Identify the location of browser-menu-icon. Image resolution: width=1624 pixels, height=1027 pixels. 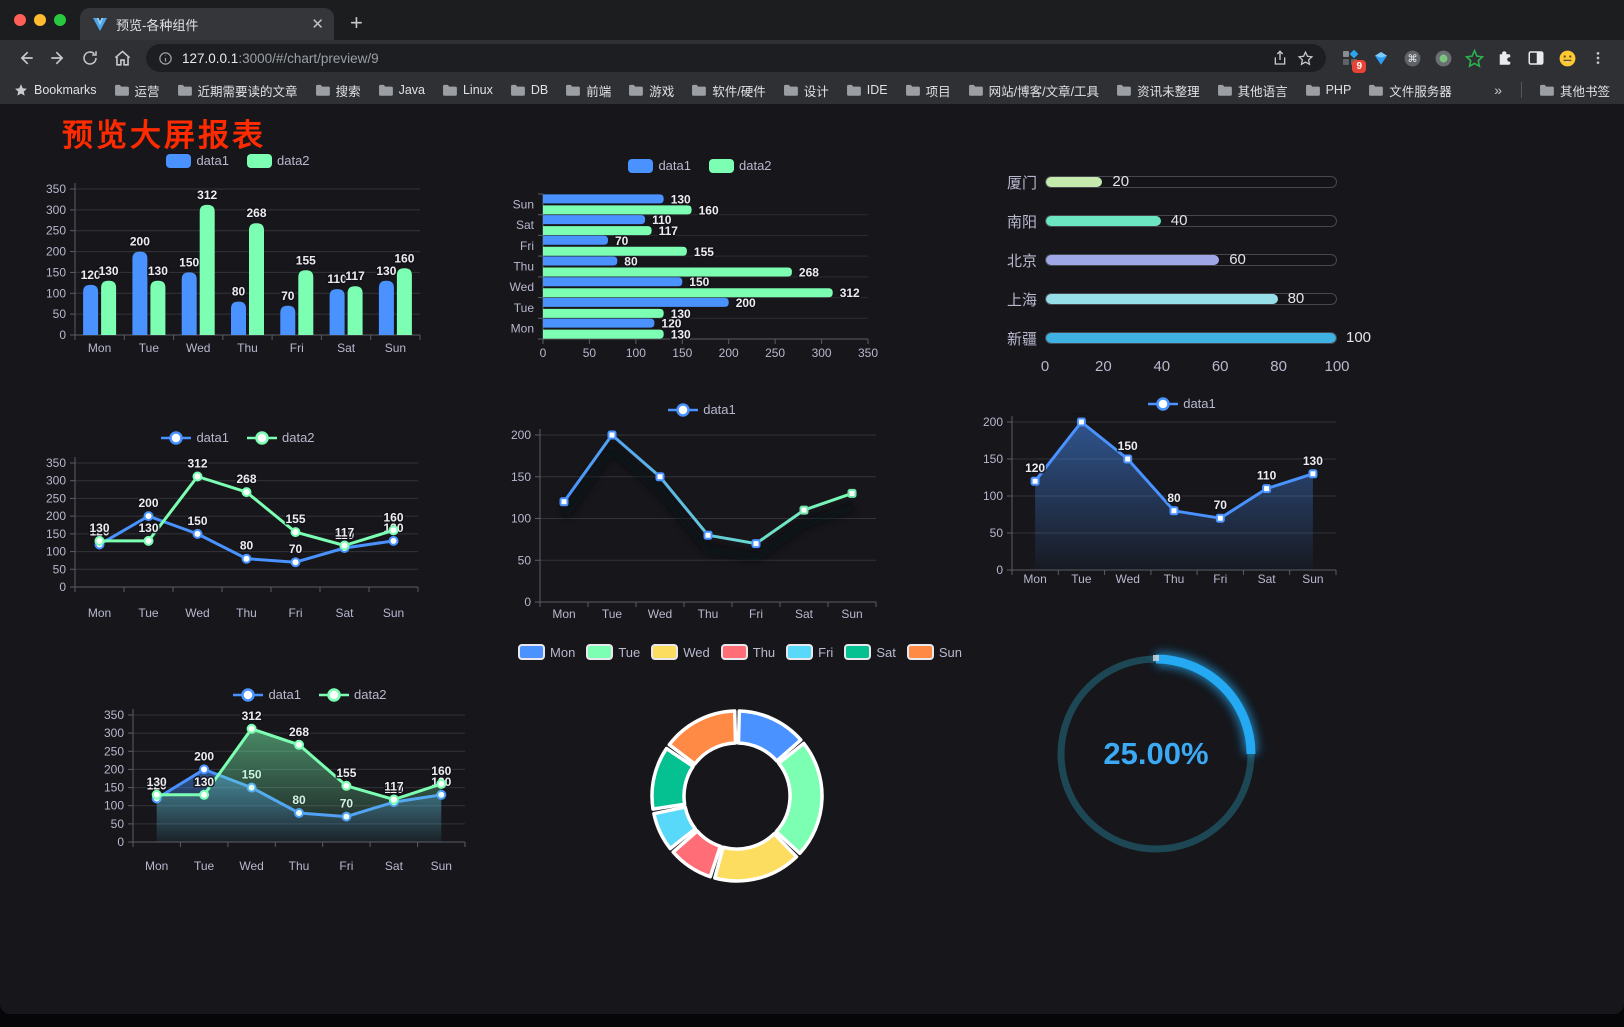
(1598, 58).